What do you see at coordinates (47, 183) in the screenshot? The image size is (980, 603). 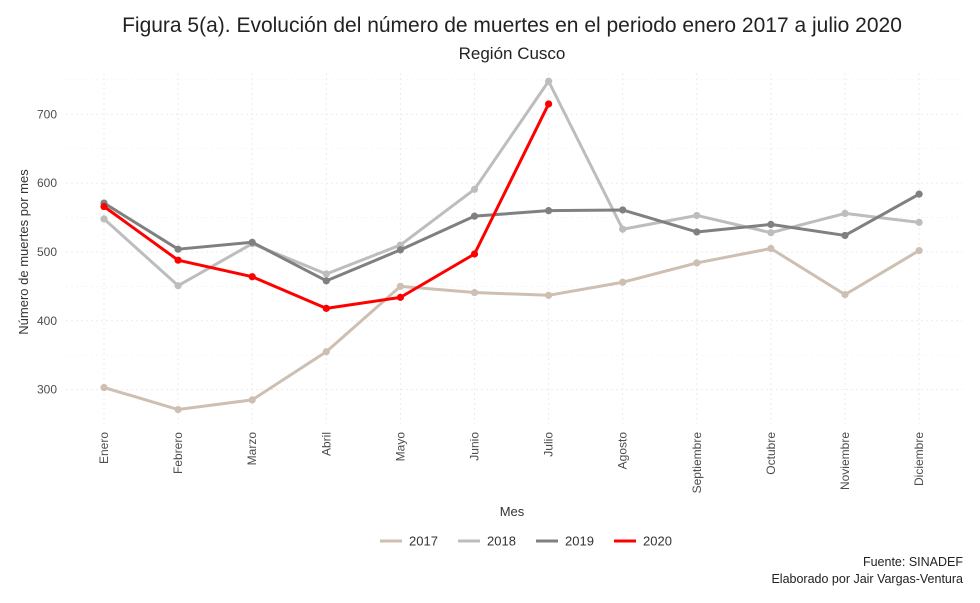 I see `y-tick-label: 600` at bounding box center [47, 183].